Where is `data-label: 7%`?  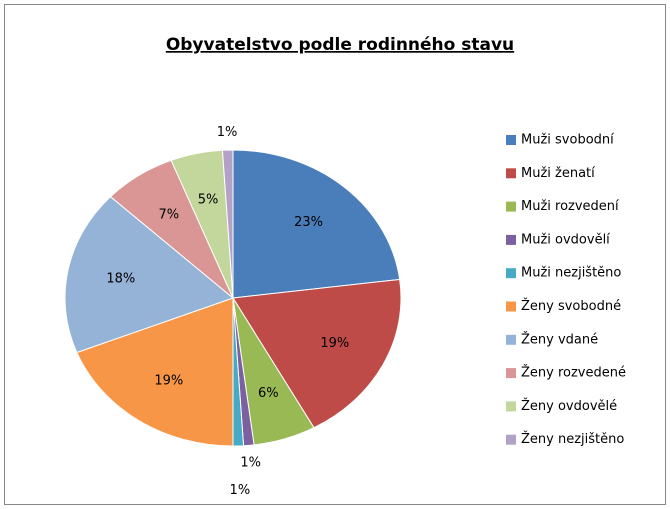
data-label: 7% is located at coordinates (168, 214).